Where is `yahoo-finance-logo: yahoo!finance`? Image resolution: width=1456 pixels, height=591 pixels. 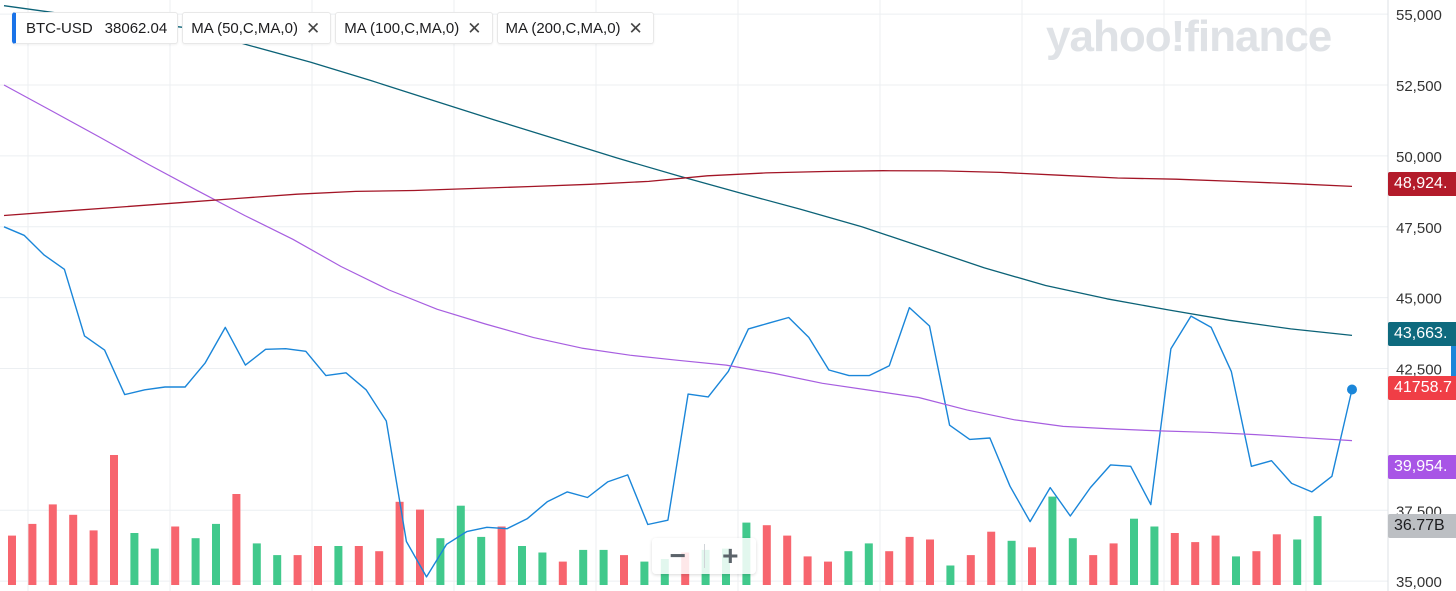
yahoo-finance-logo: yahoo!finance is located at coordinates (1189, 36).